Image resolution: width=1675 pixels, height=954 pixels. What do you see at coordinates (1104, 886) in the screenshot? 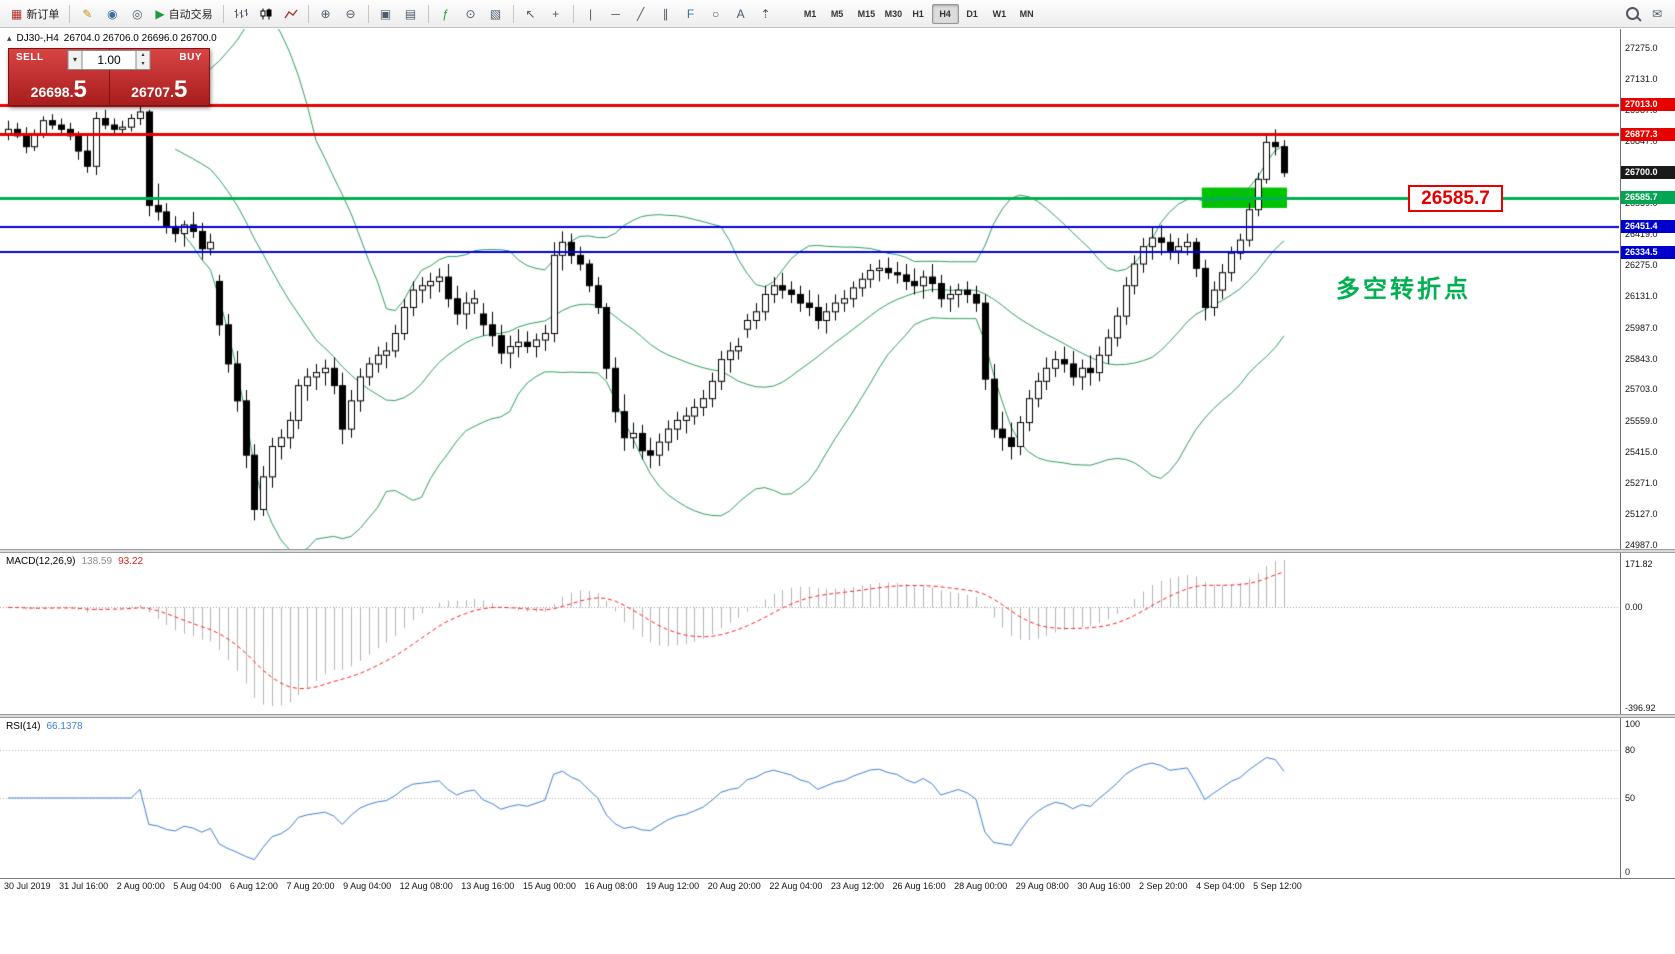
I see `date-axis-label: 30 Aug 16:00` at bounding box center [1104, 886].